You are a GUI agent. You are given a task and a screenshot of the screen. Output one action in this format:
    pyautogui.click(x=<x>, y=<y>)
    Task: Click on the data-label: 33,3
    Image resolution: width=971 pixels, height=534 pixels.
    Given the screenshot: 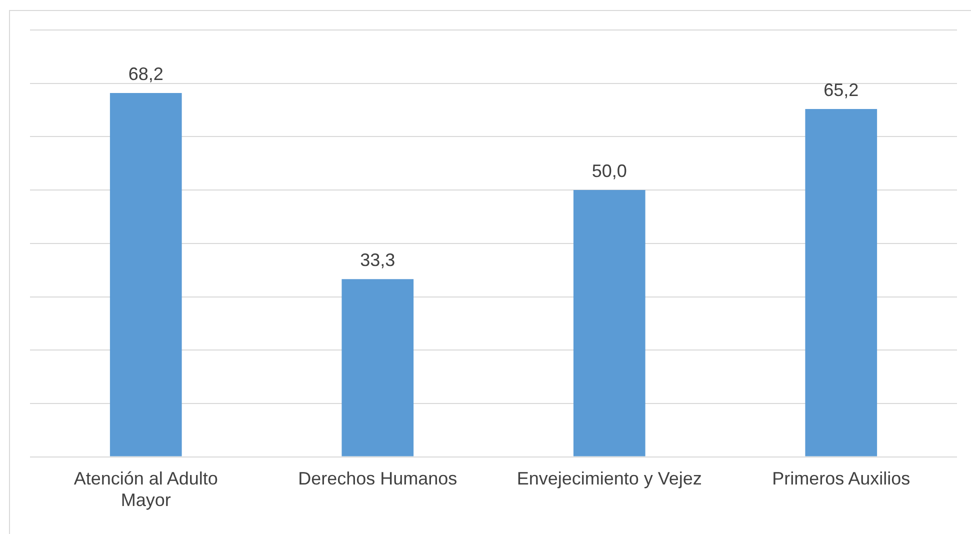 What is the action you would take?
    pyautogui.click(x=378, y=260)
    